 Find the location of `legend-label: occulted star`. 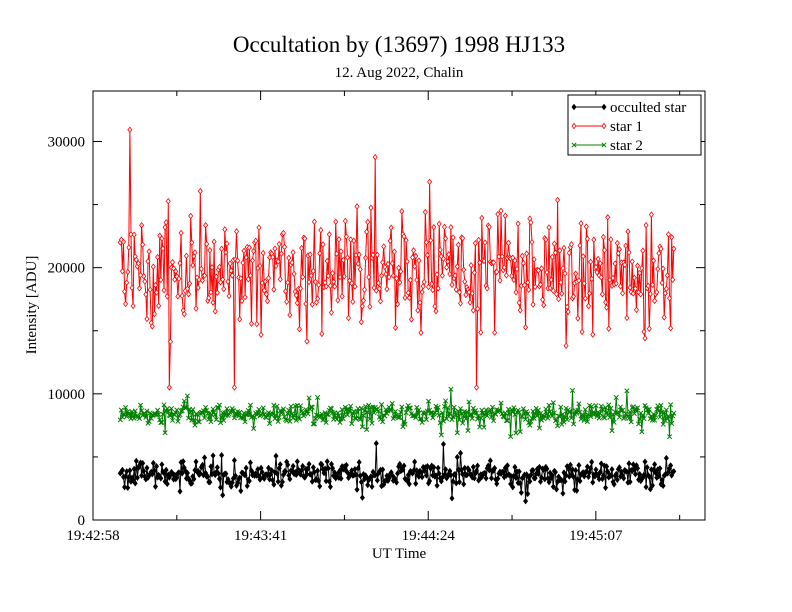

legend-label: occulted star is located at coordinates (648, 108).